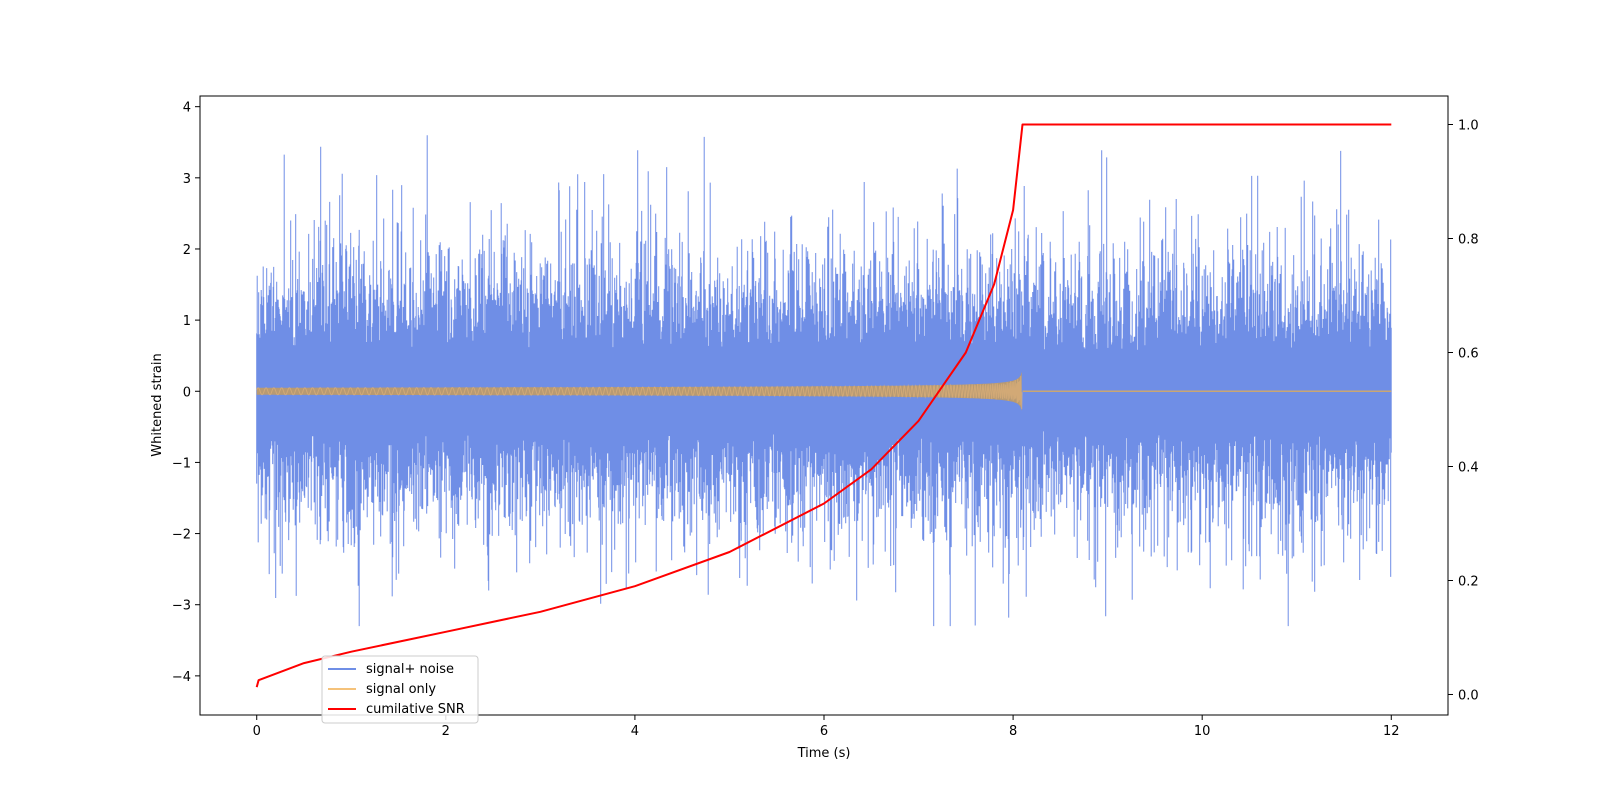  I want to click on y-axis-right: 0.0 0.2 0.4 0.6 0.8 1.0, so click(1463, 410).